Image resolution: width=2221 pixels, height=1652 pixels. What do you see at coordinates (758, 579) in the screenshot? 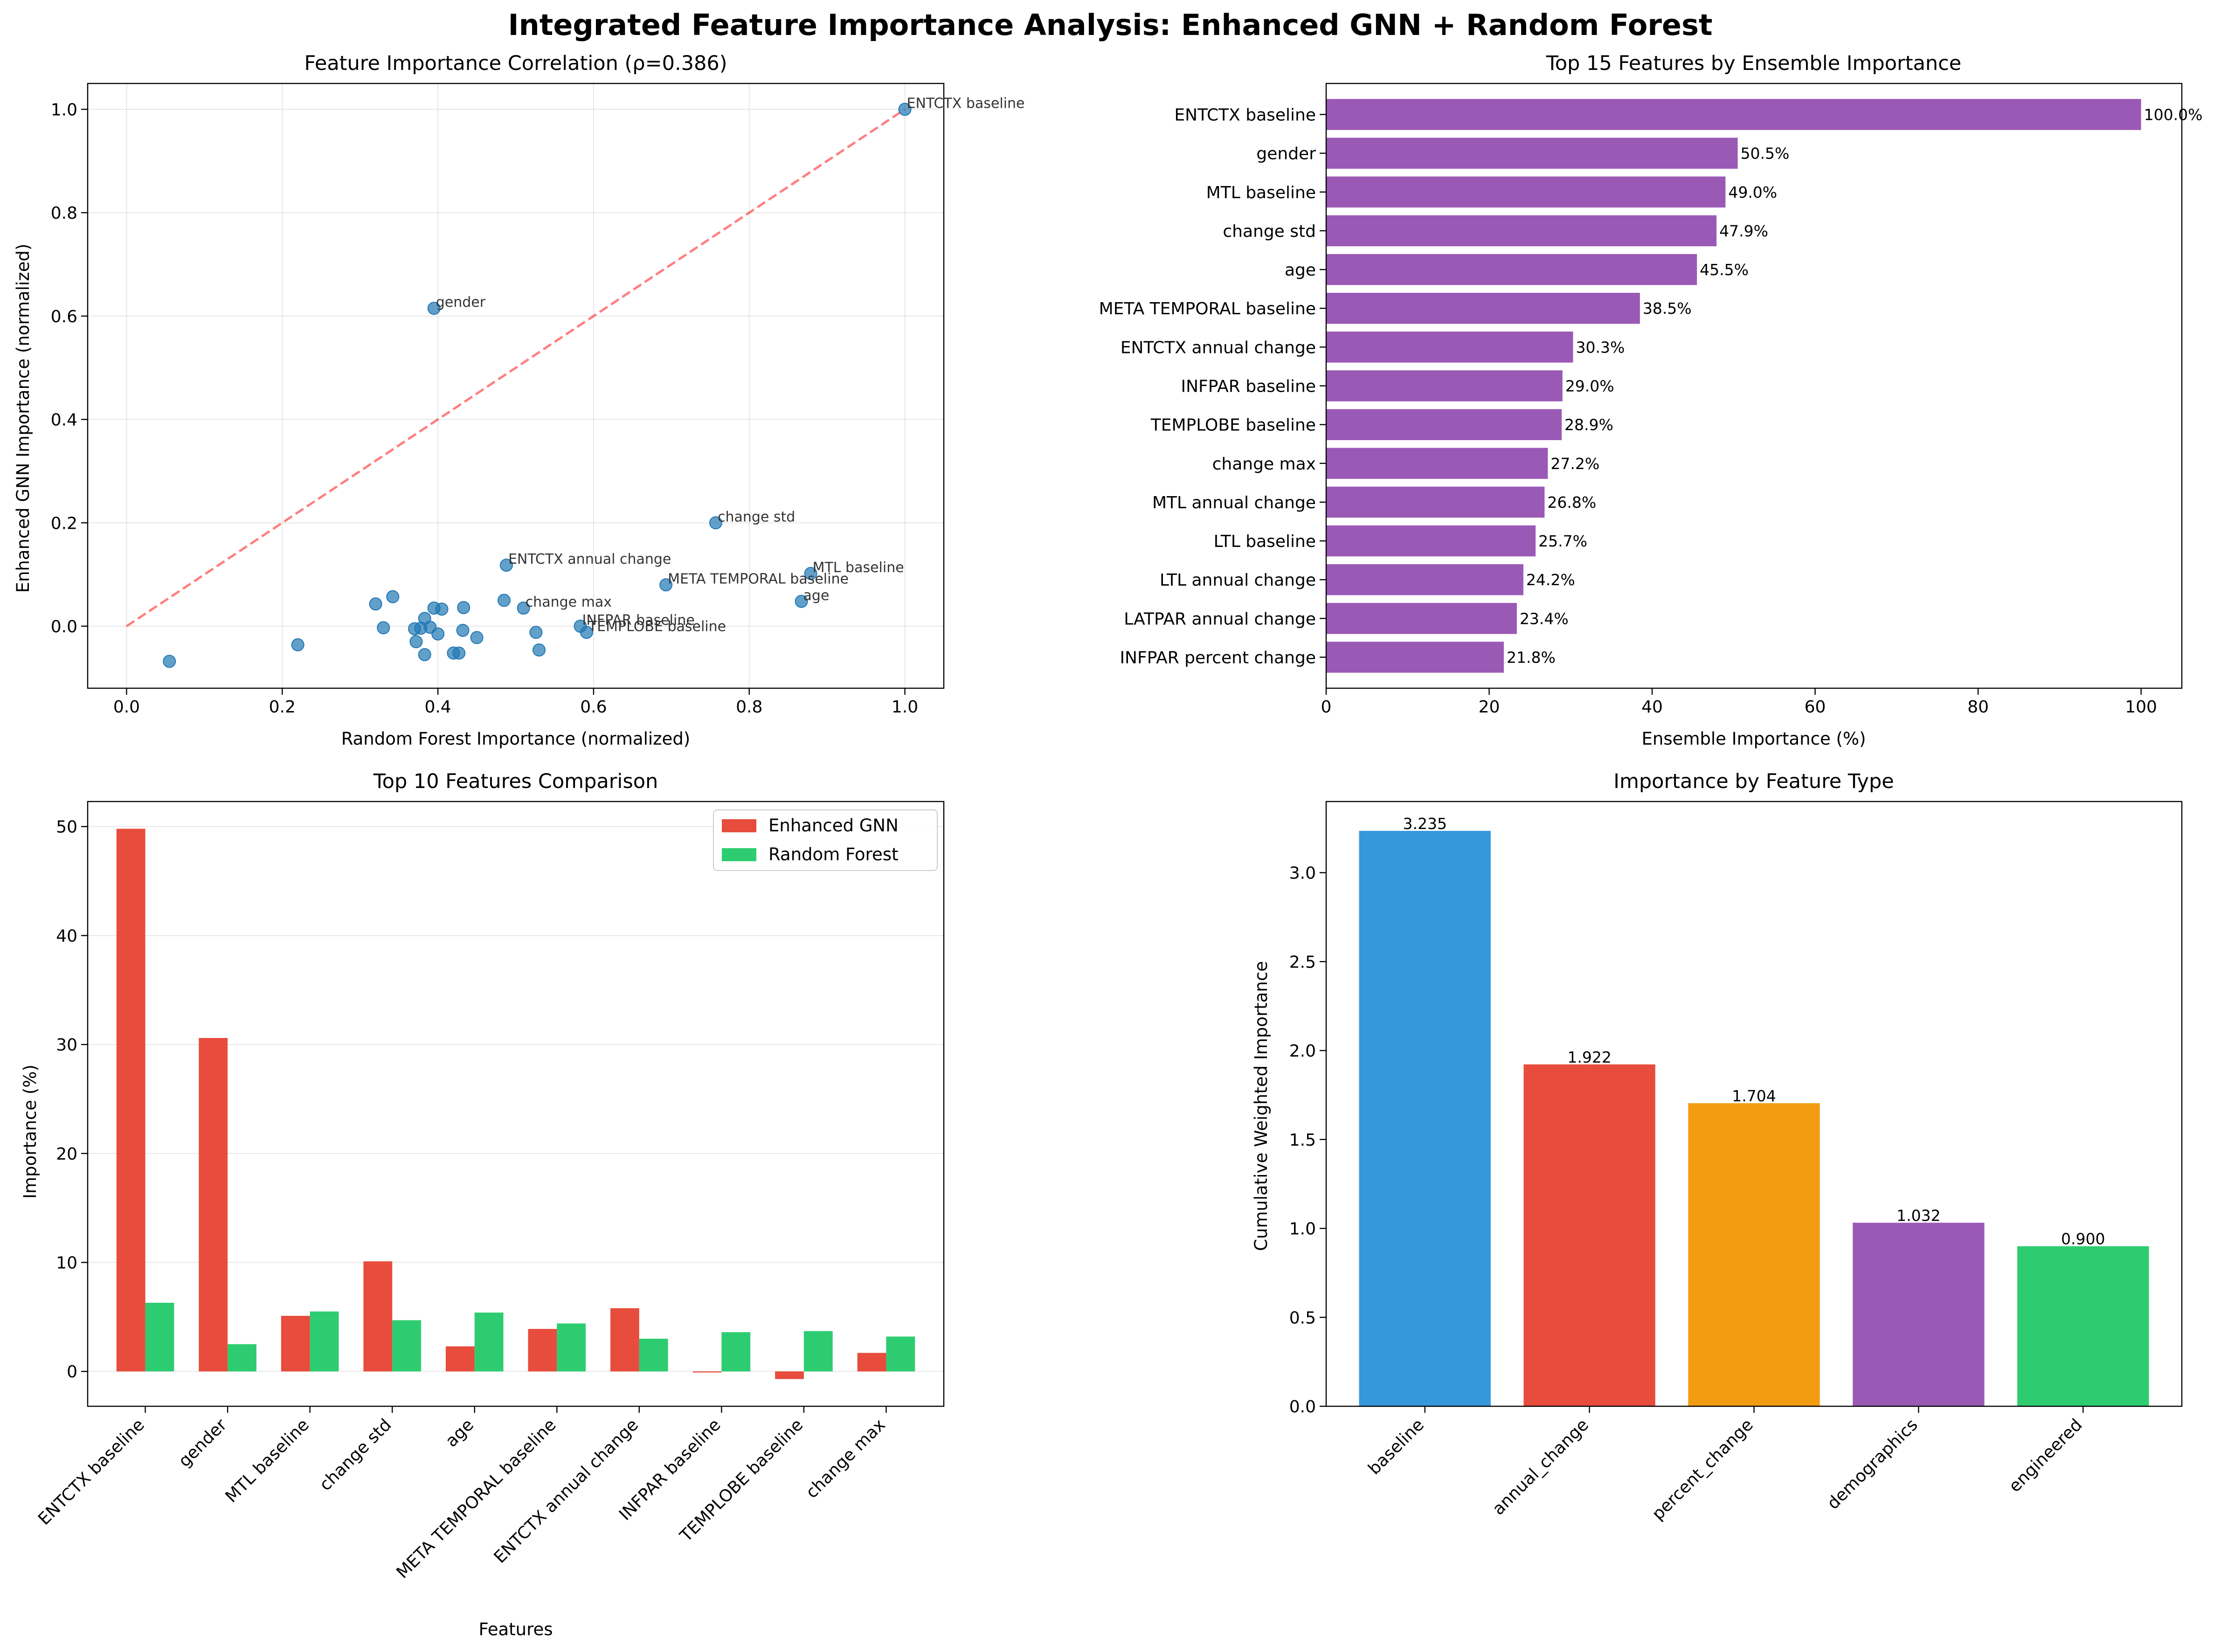
I see `scatter-point-label: META TEMPORAL baseline` at bounding box center [758, 579].